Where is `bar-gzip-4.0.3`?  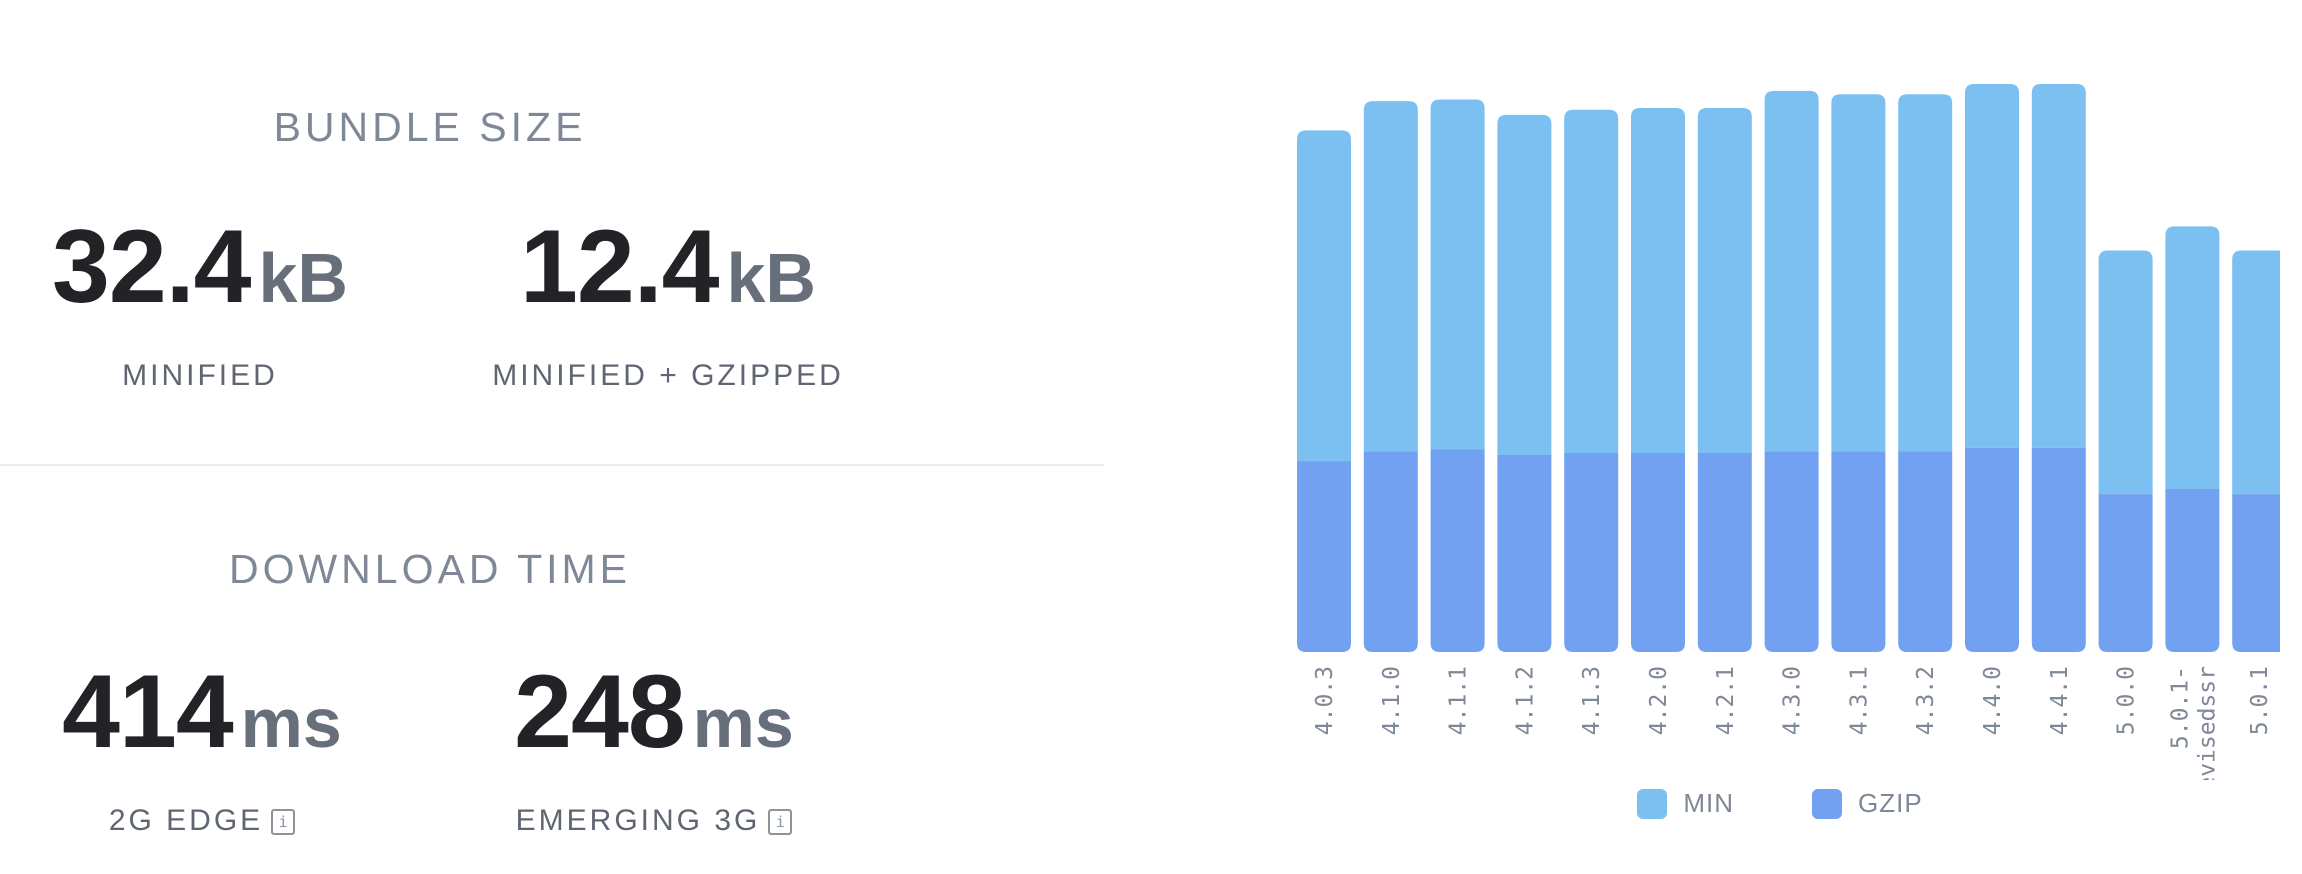
bar-gzip-4.0.3 is located at coordinates (1324, 556).